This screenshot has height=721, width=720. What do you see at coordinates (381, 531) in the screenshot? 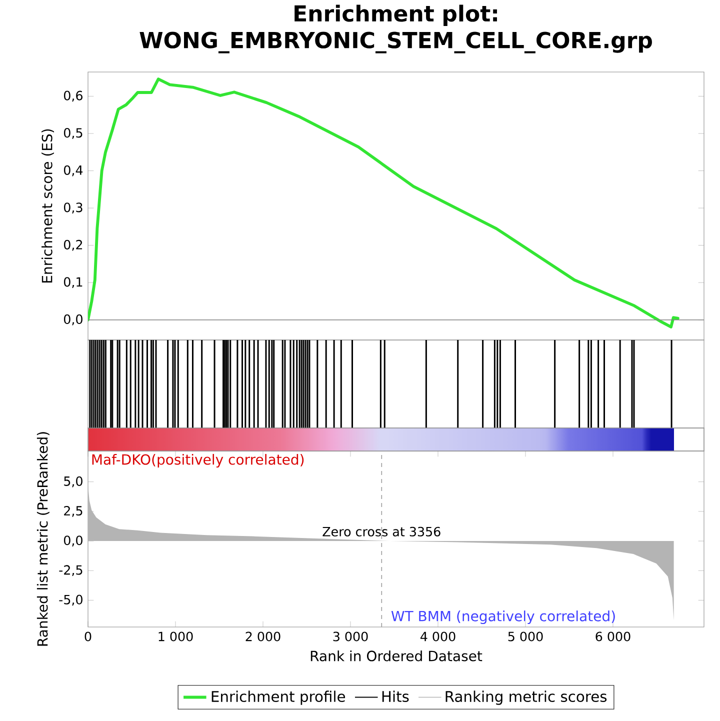
I see `ref-line-label: Zero cross at 3356` at bounding box center [381, 531].